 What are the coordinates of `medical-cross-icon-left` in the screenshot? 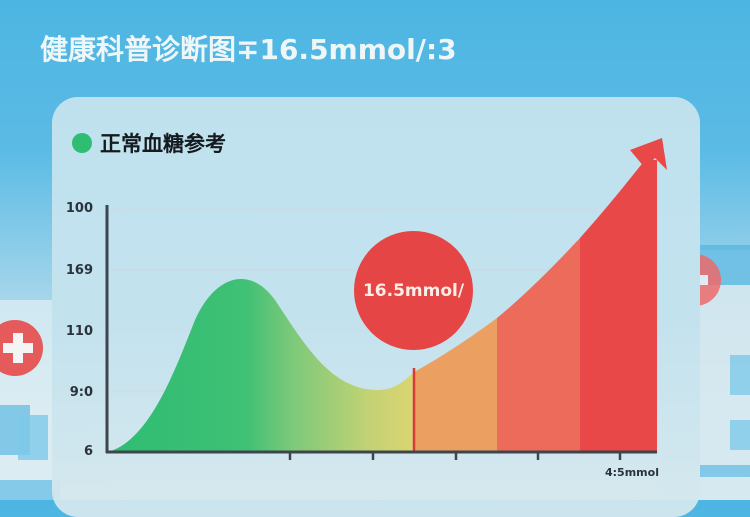 It's located at (21, 348).